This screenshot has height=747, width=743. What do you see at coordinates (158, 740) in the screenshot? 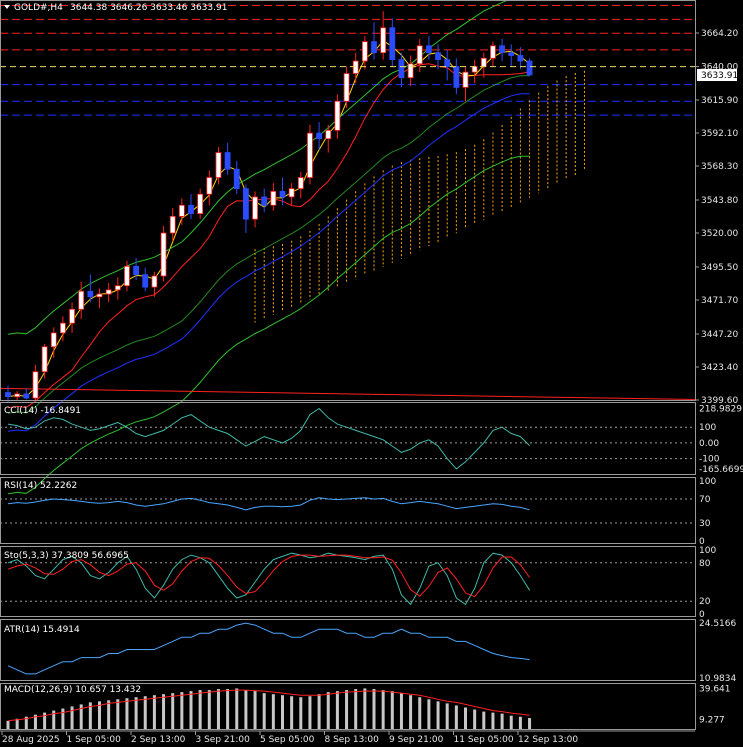
I see `time-tick-label: 2 Sep 13:00` at bounding box center [158, 740].